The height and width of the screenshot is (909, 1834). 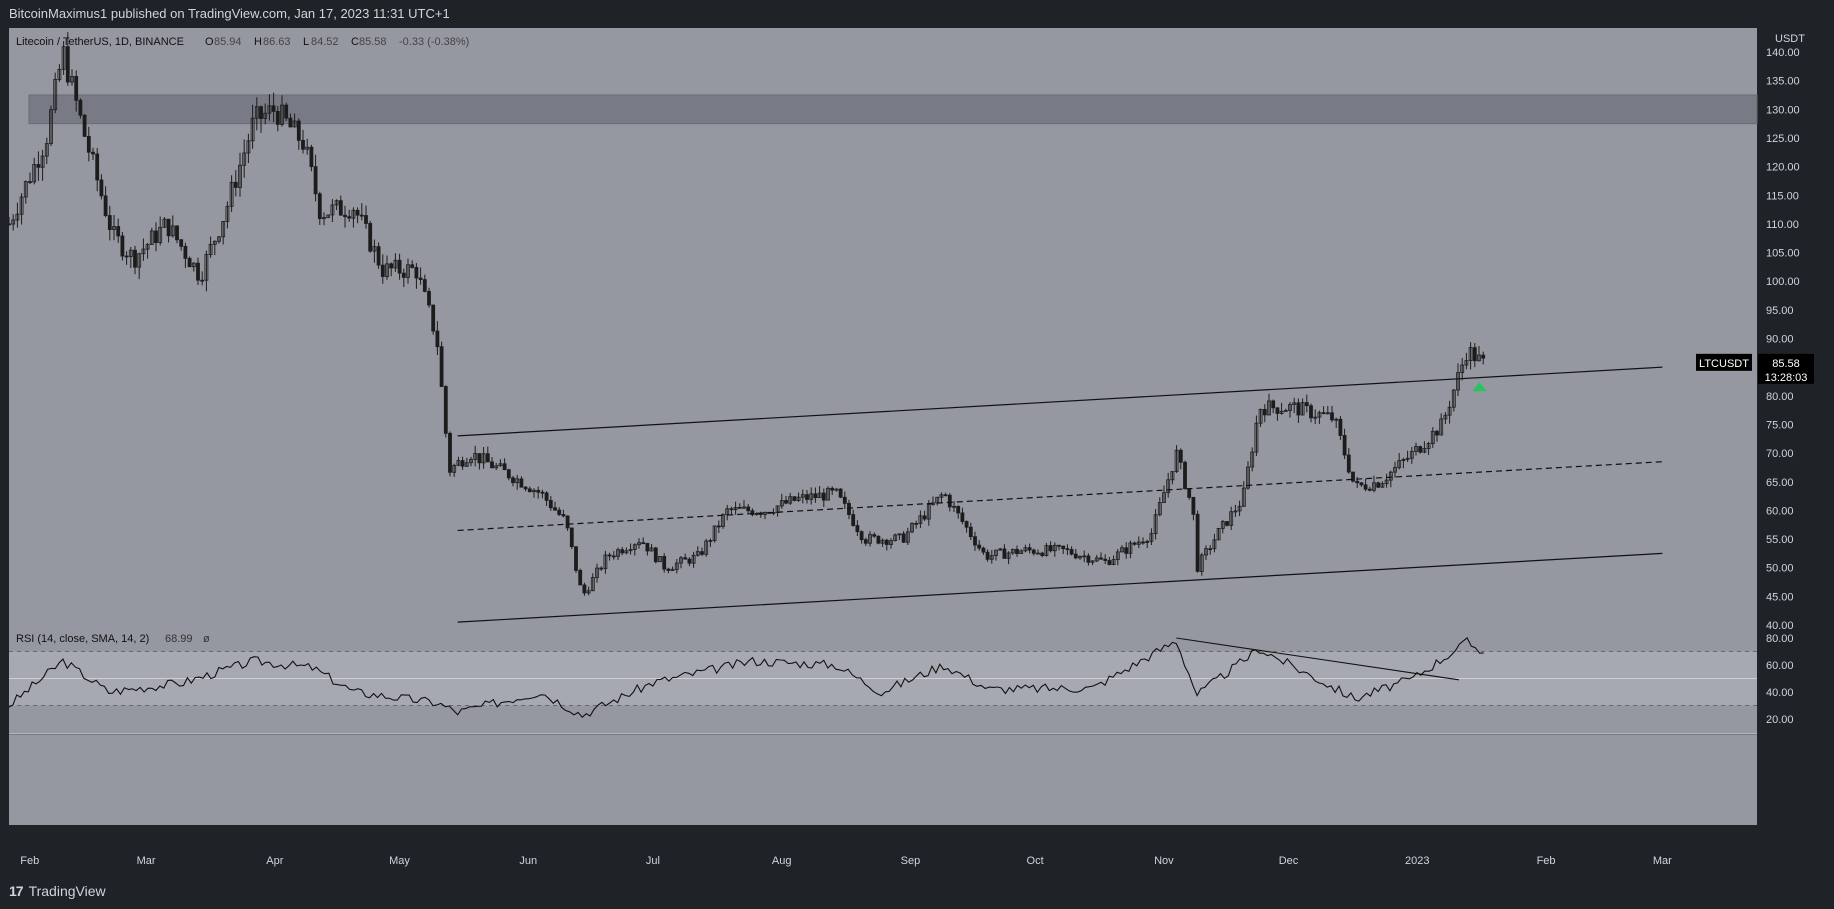 What do you see at coordinates (57, 891) in the screenshot?
I see `tradingview-logo: 17 TradingView` at bounding box center [57, 891].